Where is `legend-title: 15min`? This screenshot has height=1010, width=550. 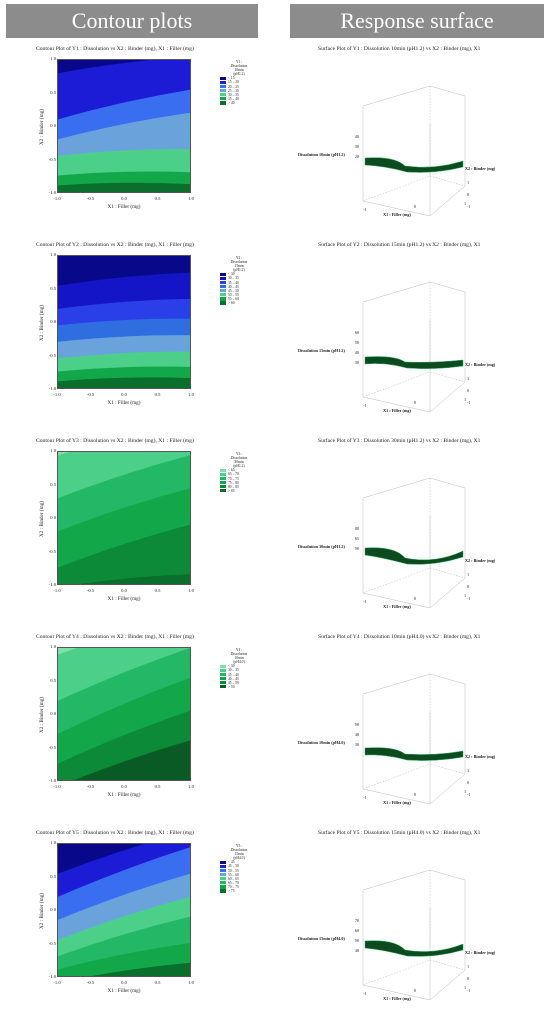 legend-title: 15min is located at coordinates (239, 854).